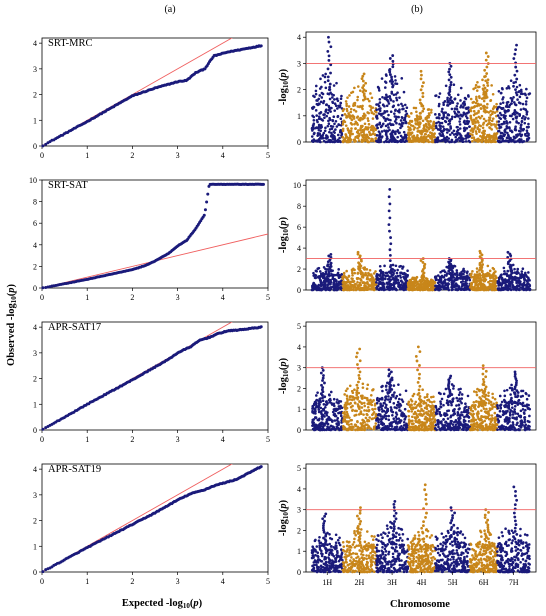 This screenshot has height=616, width=546. I want to click on y-tick-label: 2, so click(299, 90).